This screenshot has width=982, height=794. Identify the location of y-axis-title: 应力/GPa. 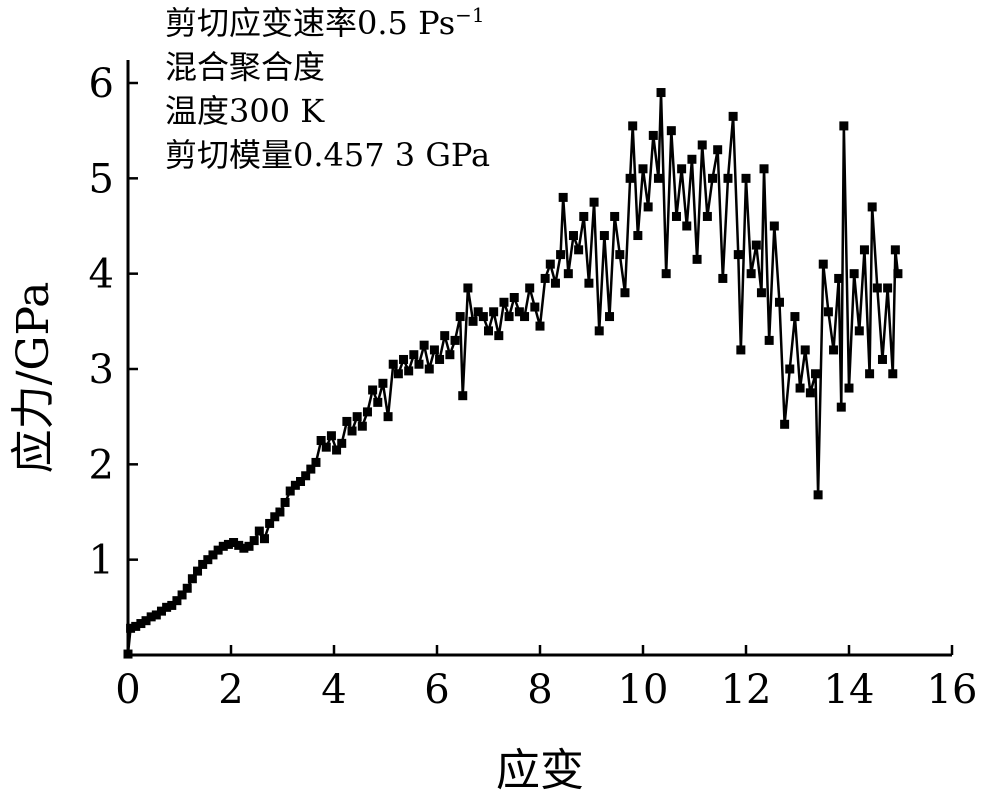
(33, 378).